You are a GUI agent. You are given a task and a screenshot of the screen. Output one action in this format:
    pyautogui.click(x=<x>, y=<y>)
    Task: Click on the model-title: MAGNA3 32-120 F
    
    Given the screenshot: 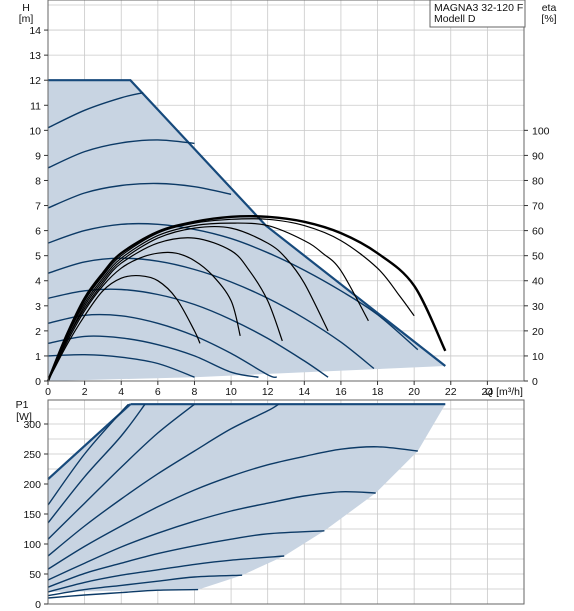 What is the action you would take?
    pyautogui.click(x=478, y=8)
    